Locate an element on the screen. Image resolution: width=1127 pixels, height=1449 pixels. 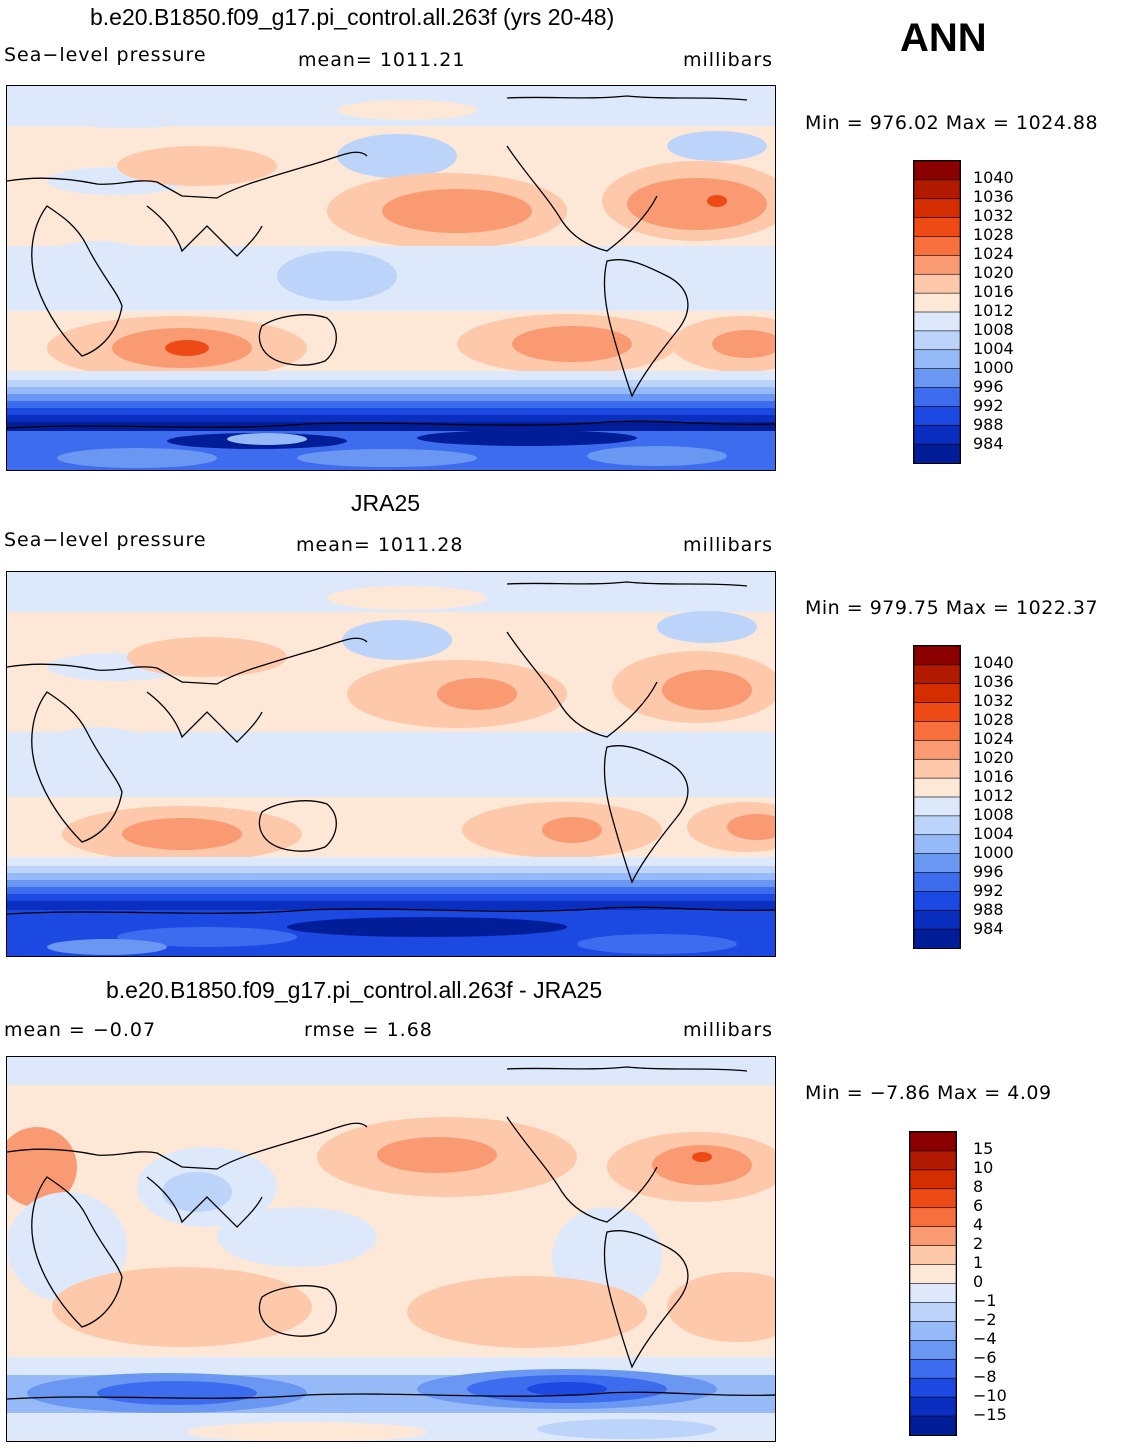
panel1-minmax: Min = 976.02 Max = 1024.88 is located at coordinates (952, 123).